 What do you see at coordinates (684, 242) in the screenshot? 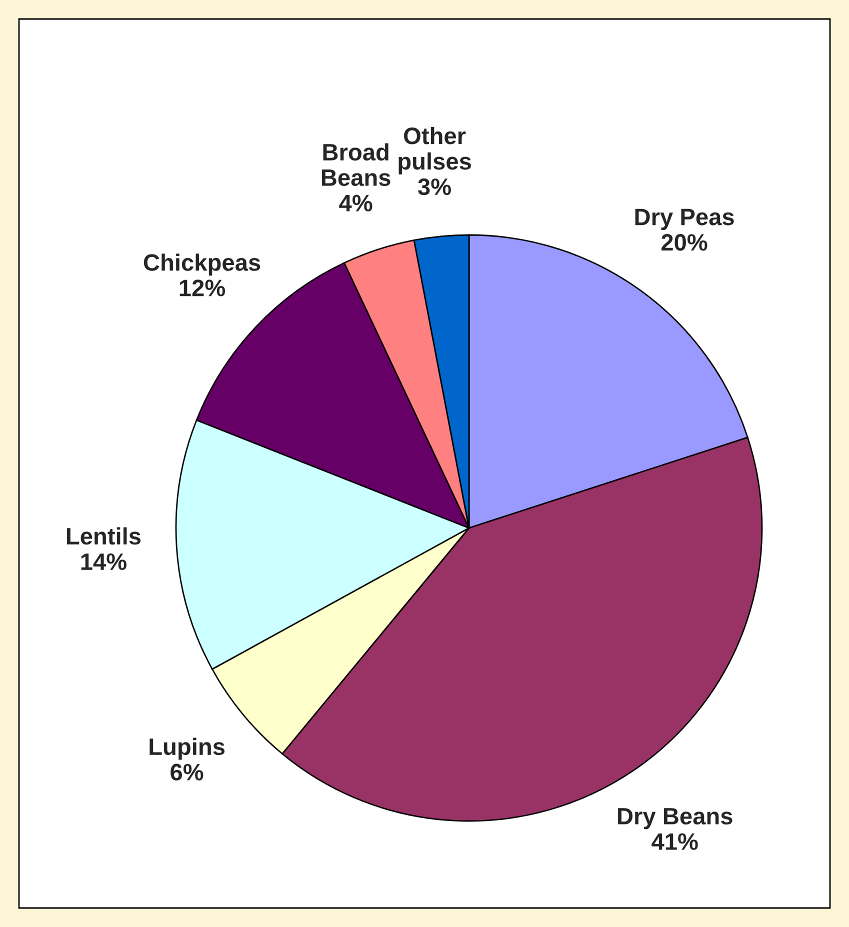
I see `data-label: 20%` at bounding box center [684, 242].